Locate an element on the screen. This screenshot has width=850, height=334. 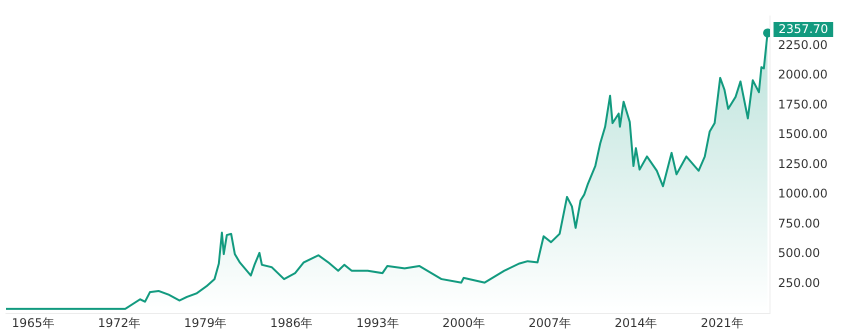
y-tick-label: 1250.00 is located at coordinates (803, 163).